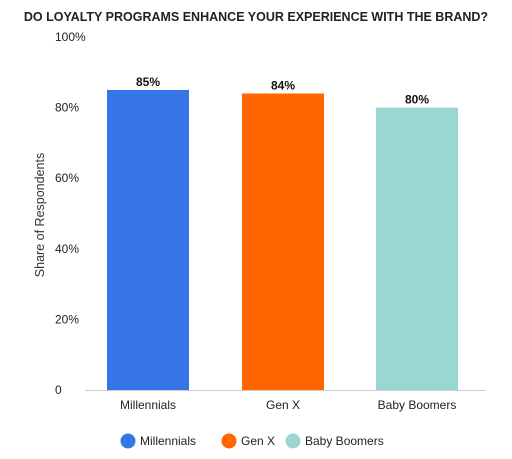  What do you see at coordinates (67, 178) in the screenshot?
I see `y-tick-label: 60%` at bounding box center [67, 178].